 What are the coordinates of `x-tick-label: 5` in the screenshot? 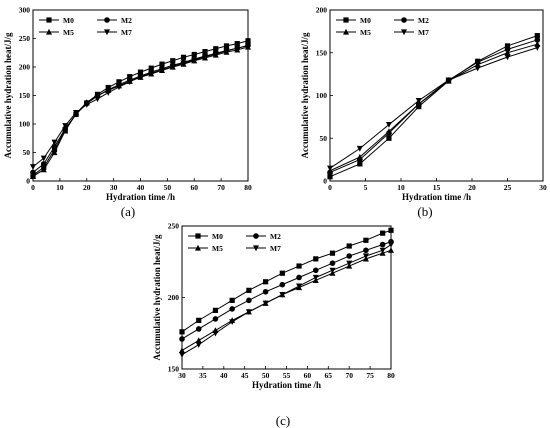 It's located at (366, 187).